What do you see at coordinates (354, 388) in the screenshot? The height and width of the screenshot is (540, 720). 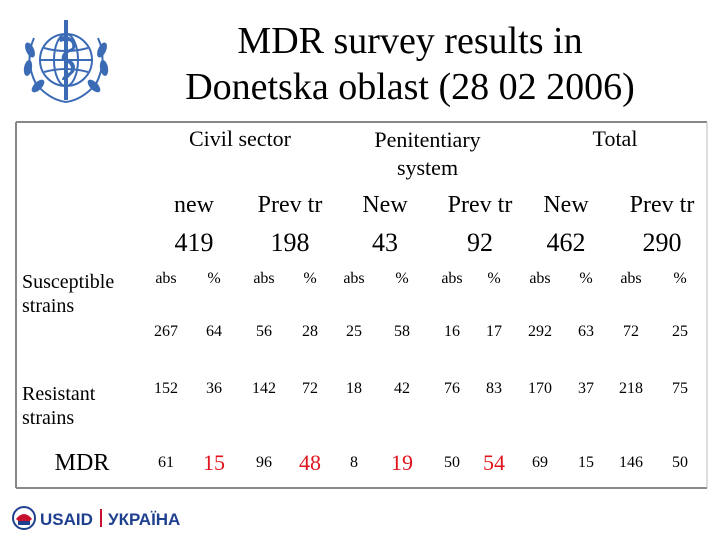 I see `resistant-cell-4: 18` at bounding box center [354, 388].